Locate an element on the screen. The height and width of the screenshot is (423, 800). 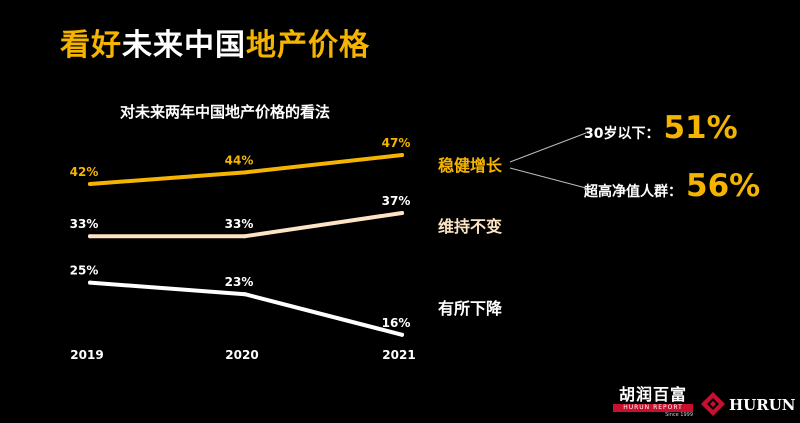
data-point-decline-2021 is located at coordinates (402, 334).